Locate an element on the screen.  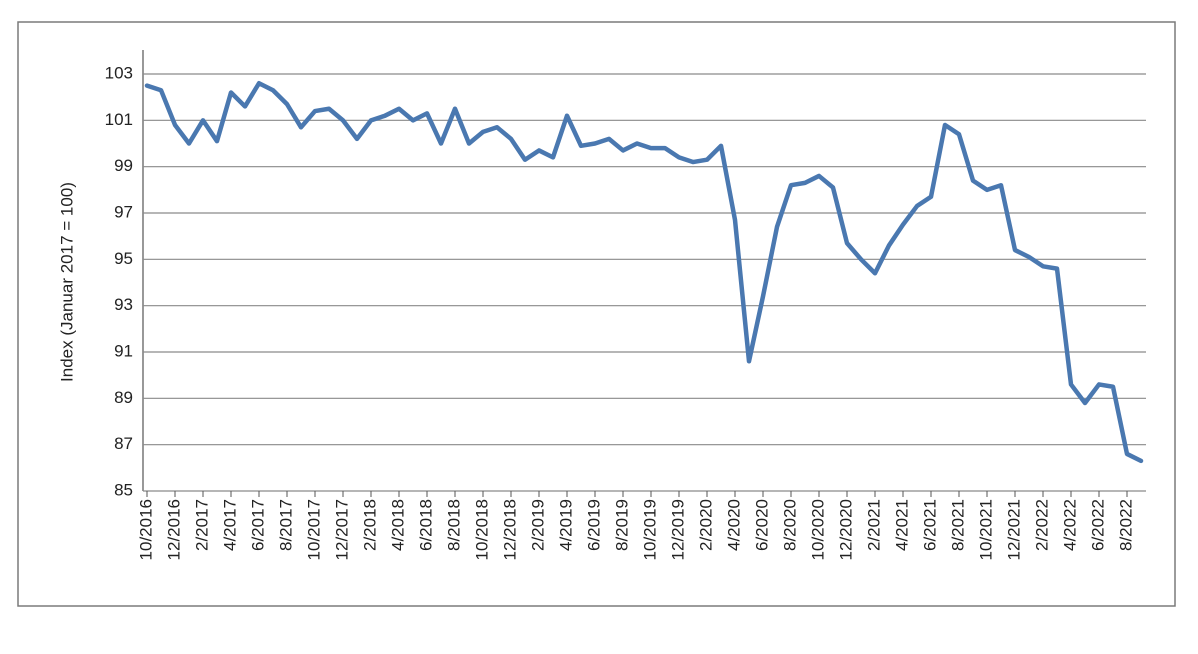
x-tick-label: 8/2018 is located at coordinates (453, 525).